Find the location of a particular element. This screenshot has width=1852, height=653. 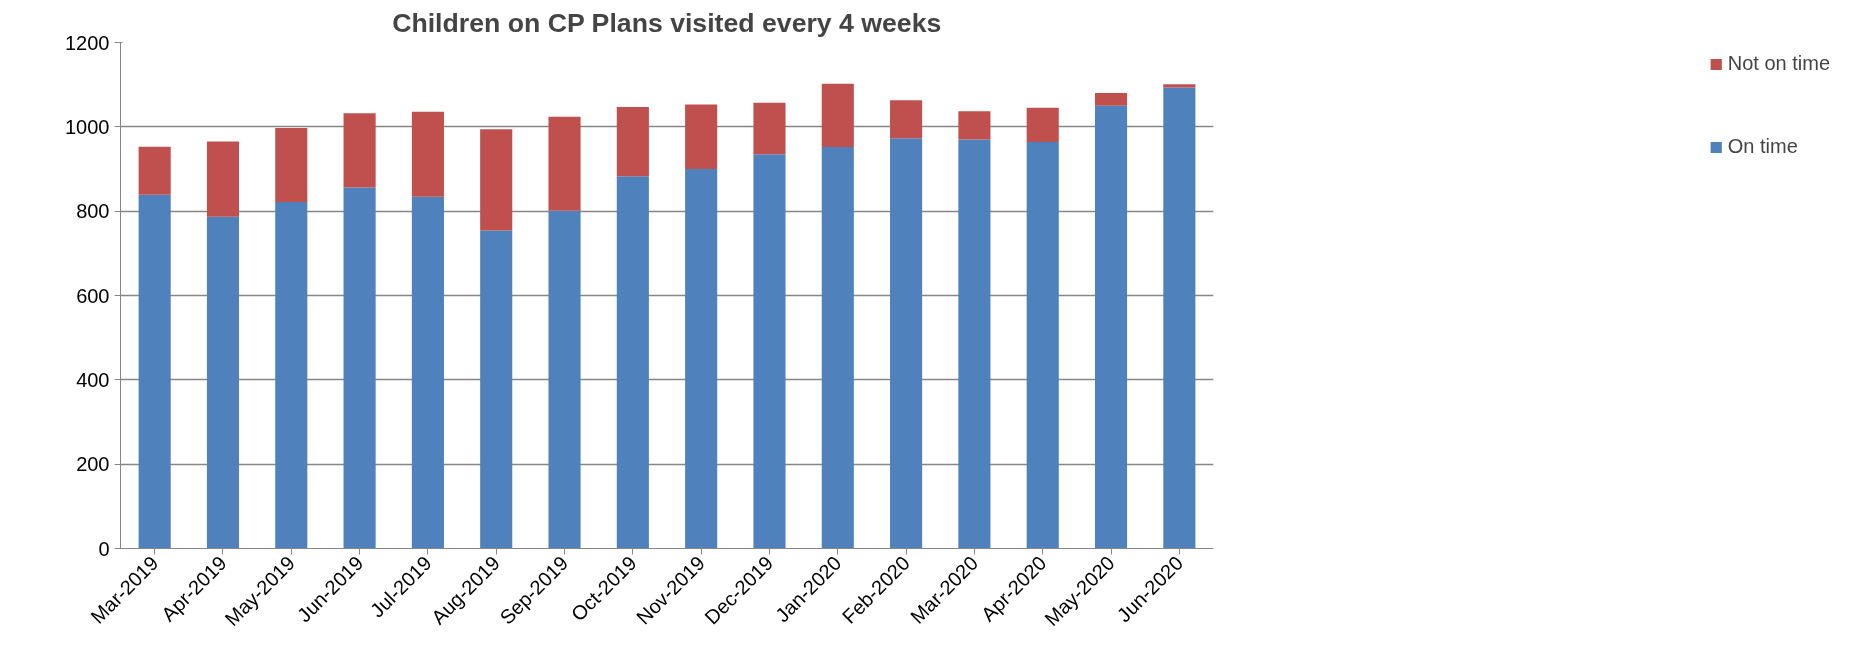

y-tick-label: 0 is located at coordinates (104, 548).